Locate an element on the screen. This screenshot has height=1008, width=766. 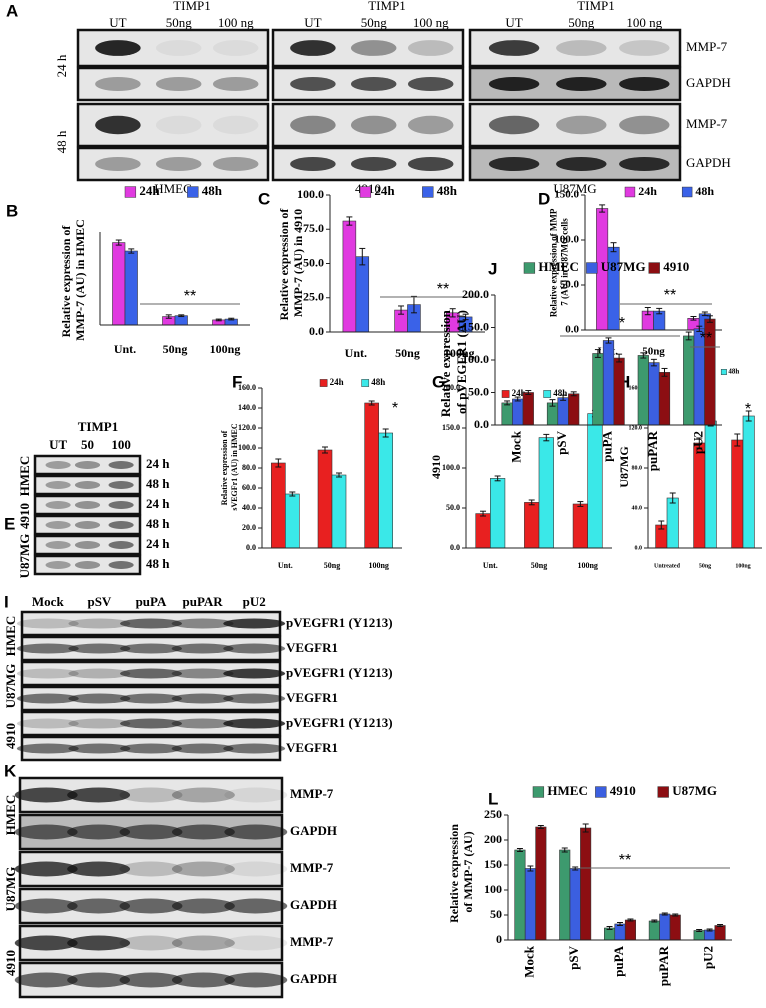
y-tick-label: 80.0 is located at coordinates (637, 468).